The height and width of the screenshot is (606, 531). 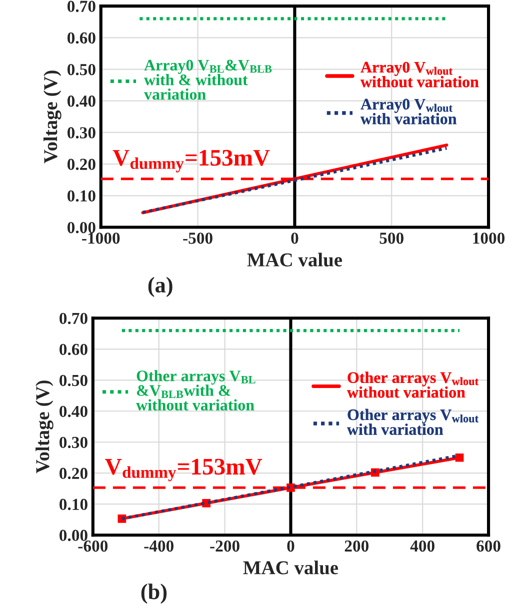 What do you see at coordinates (196, 390) in the screenshot?
I see `text: Other arrays V$_{BL}$ &V$_{BLB}$with & without variation` at bounding box center [196, 390].